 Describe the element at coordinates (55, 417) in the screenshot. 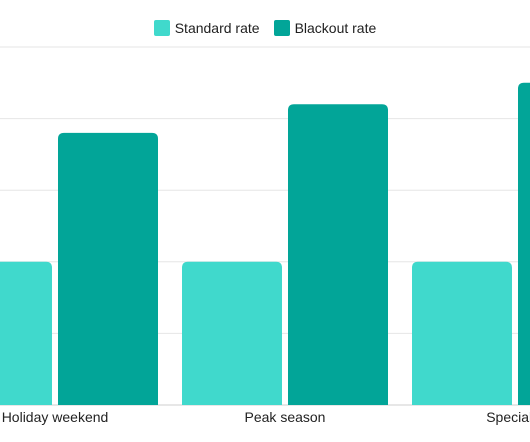

I see `x-tick-label: Holiday weekend` at that location.